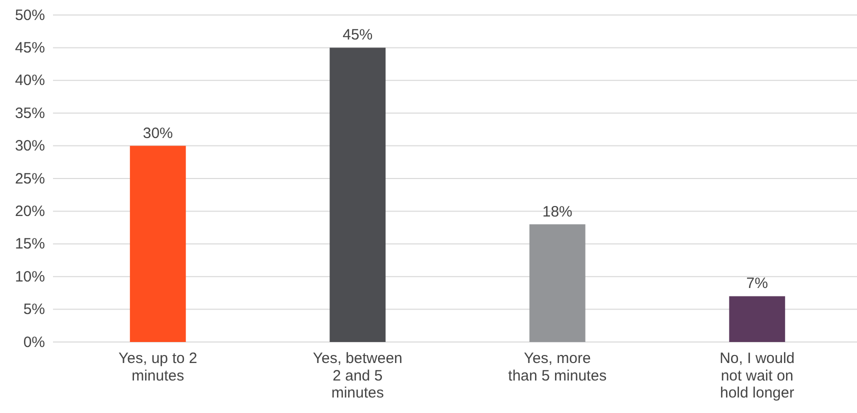 The height and width of the screenshot is (413, 857). What do you see at coordinates (34, 309) in the screenshot?
I see `y-tick-label: 5%` at bounding box center [34, 309].